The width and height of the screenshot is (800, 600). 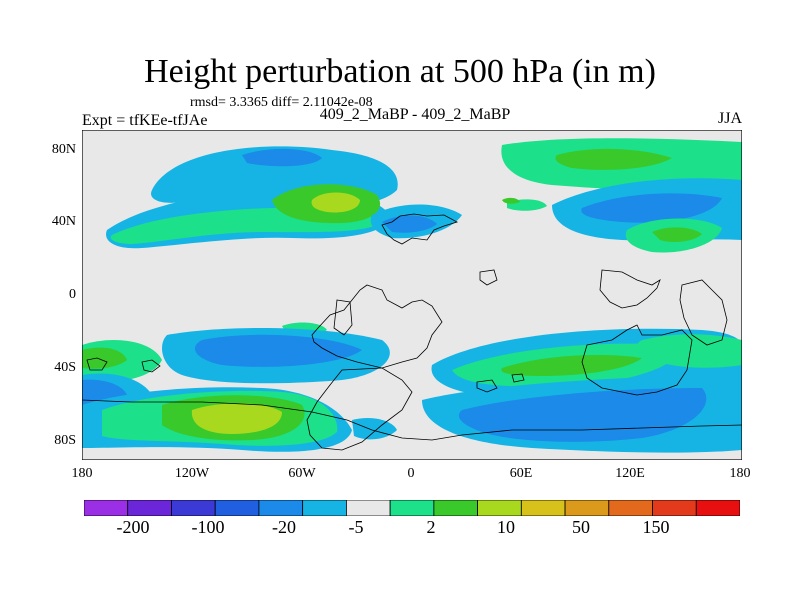 What do you see at coordinates (72, 294) in the screenshot?
I see `y-tick-label: 0` at bounding box center [72, 294].